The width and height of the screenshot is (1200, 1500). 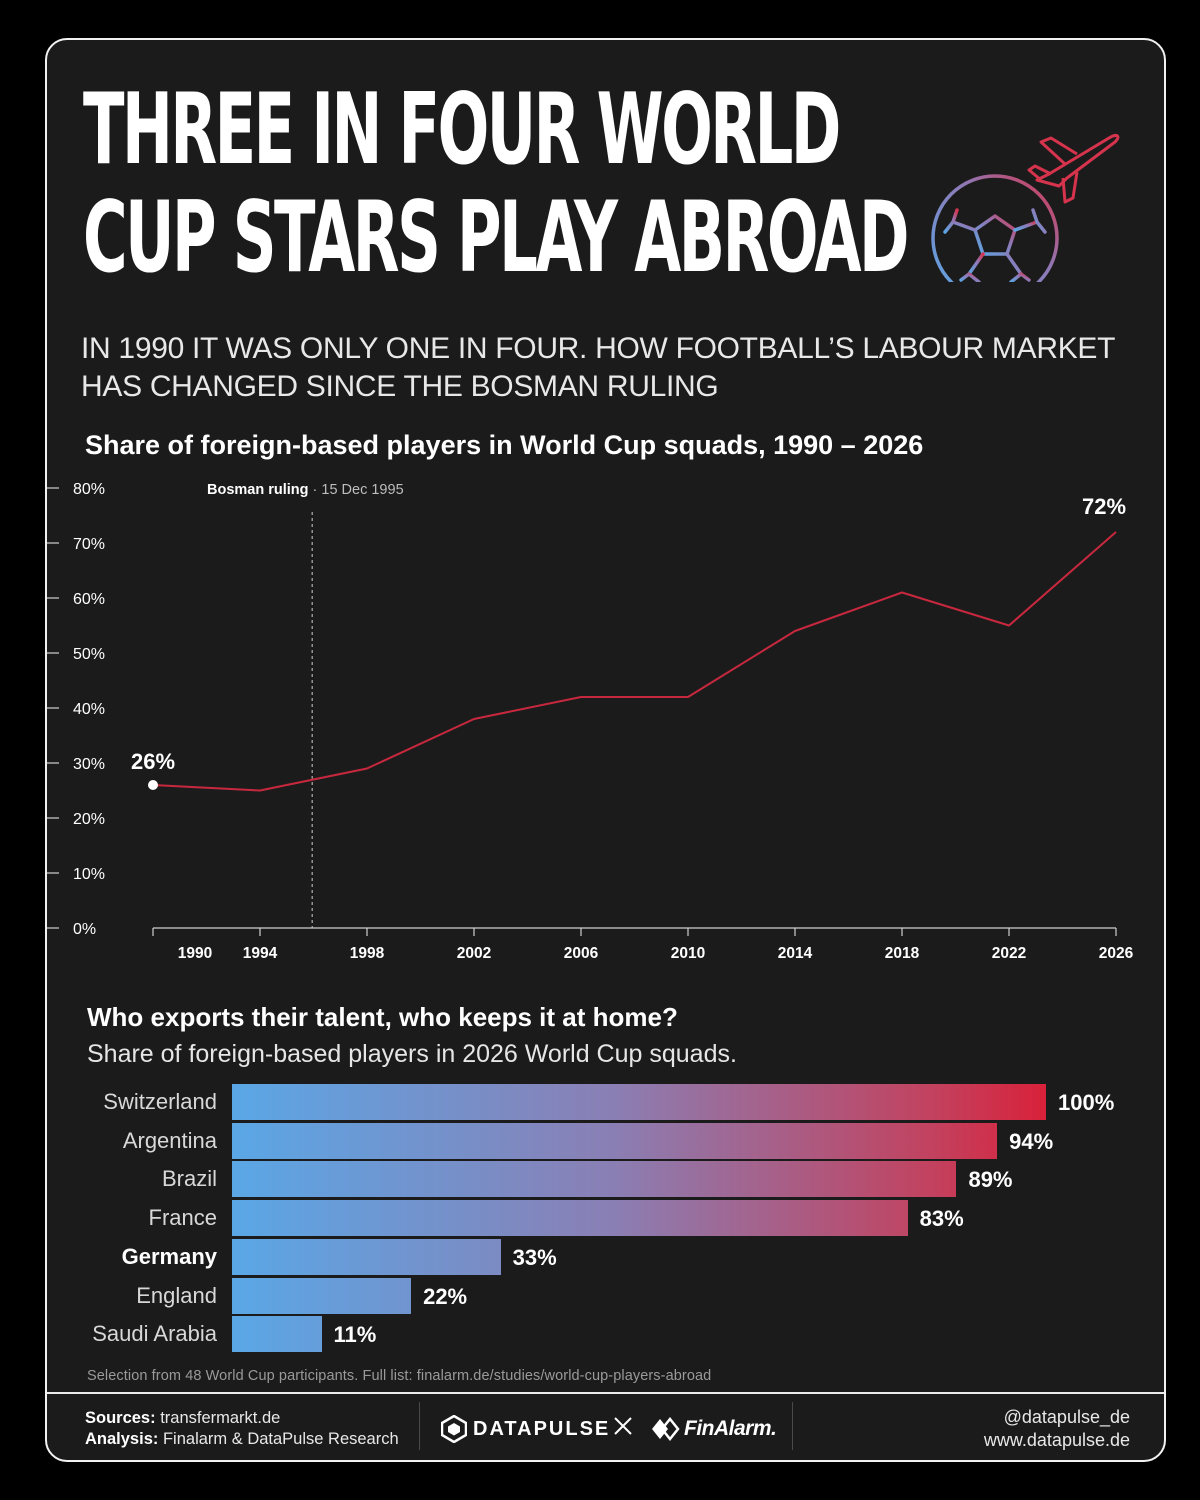 What do you see at coordinates (176, 1295) in the screenshot?
I see `bar-category-label: England` at bounding box center [176, 1295].